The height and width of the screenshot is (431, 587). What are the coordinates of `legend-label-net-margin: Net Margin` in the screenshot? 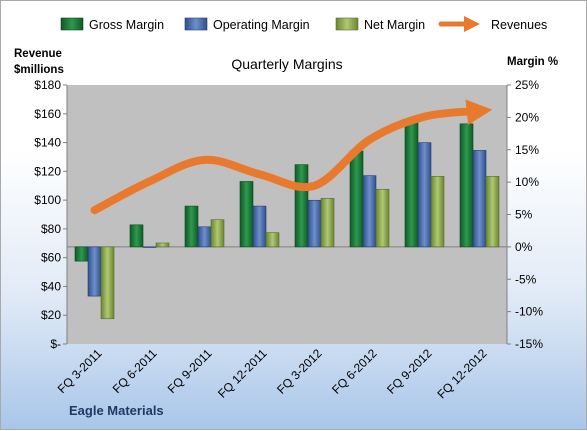 It's located at (394, 25).